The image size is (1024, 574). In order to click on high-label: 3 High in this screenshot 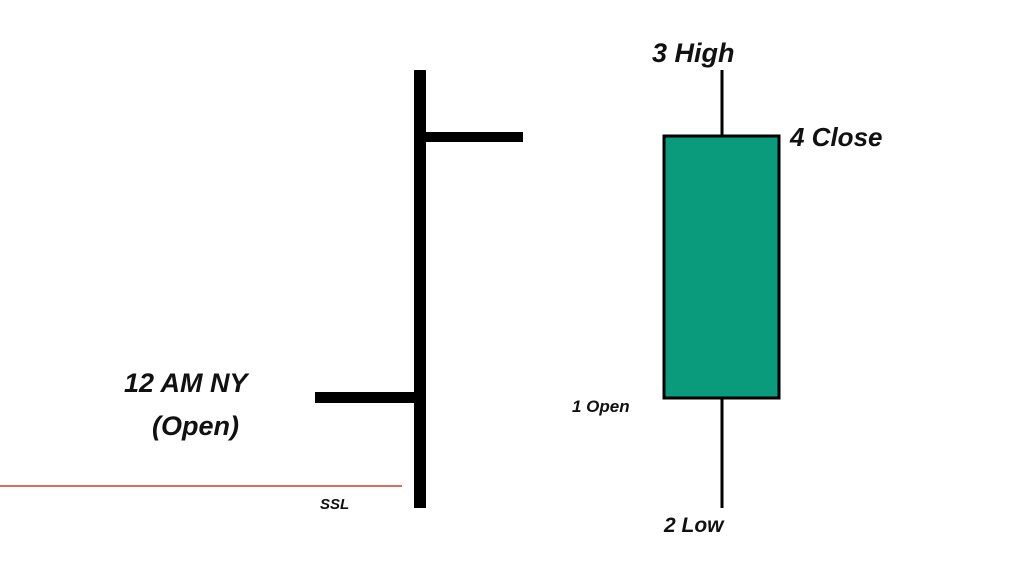, I will do `click(693, 53)`.